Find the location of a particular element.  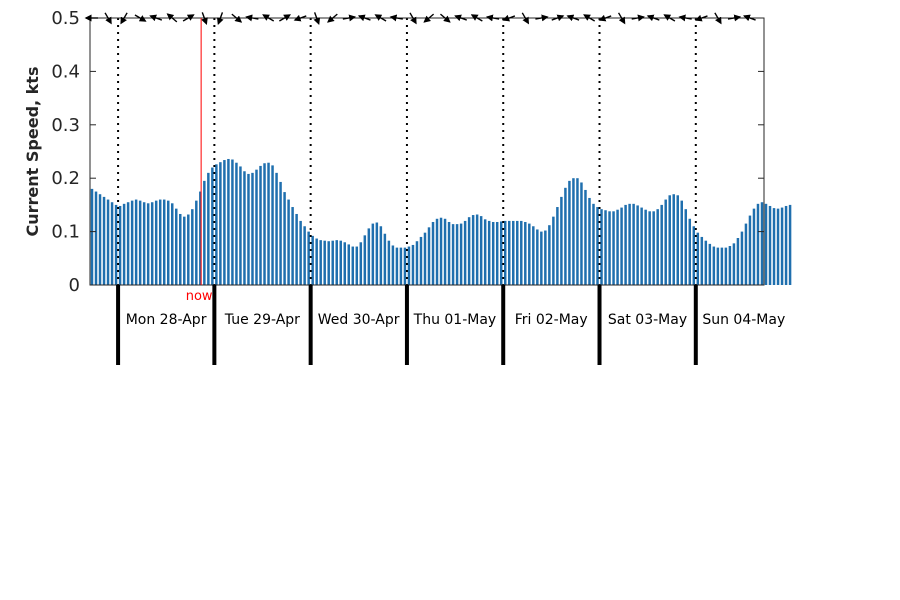

day-label: Mon 28-Apr is located at coordinates (166, 320).